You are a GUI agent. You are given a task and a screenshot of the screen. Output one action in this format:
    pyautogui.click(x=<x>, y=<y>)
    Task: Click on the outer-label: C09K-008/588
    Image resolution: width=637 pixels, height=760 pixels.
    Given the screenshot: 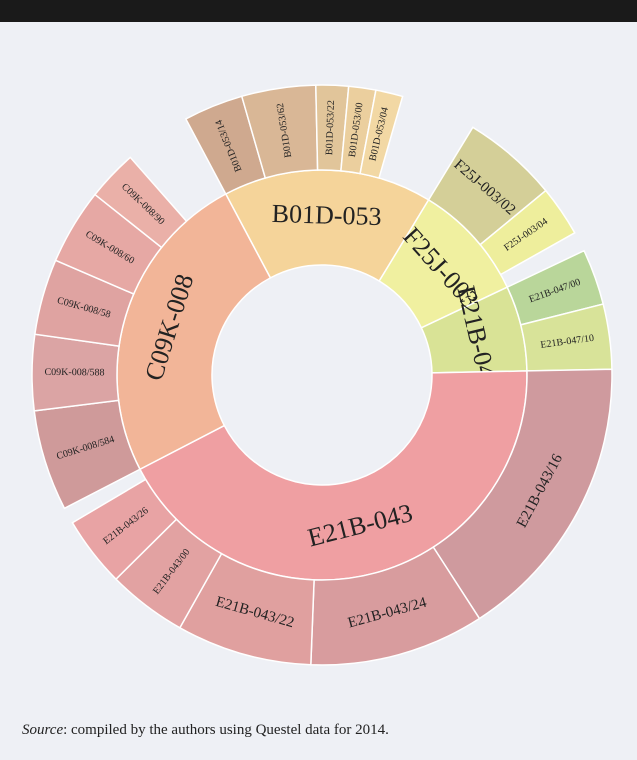 What is the action you would take?
    pyautogui.click(x=74, y=373)
    